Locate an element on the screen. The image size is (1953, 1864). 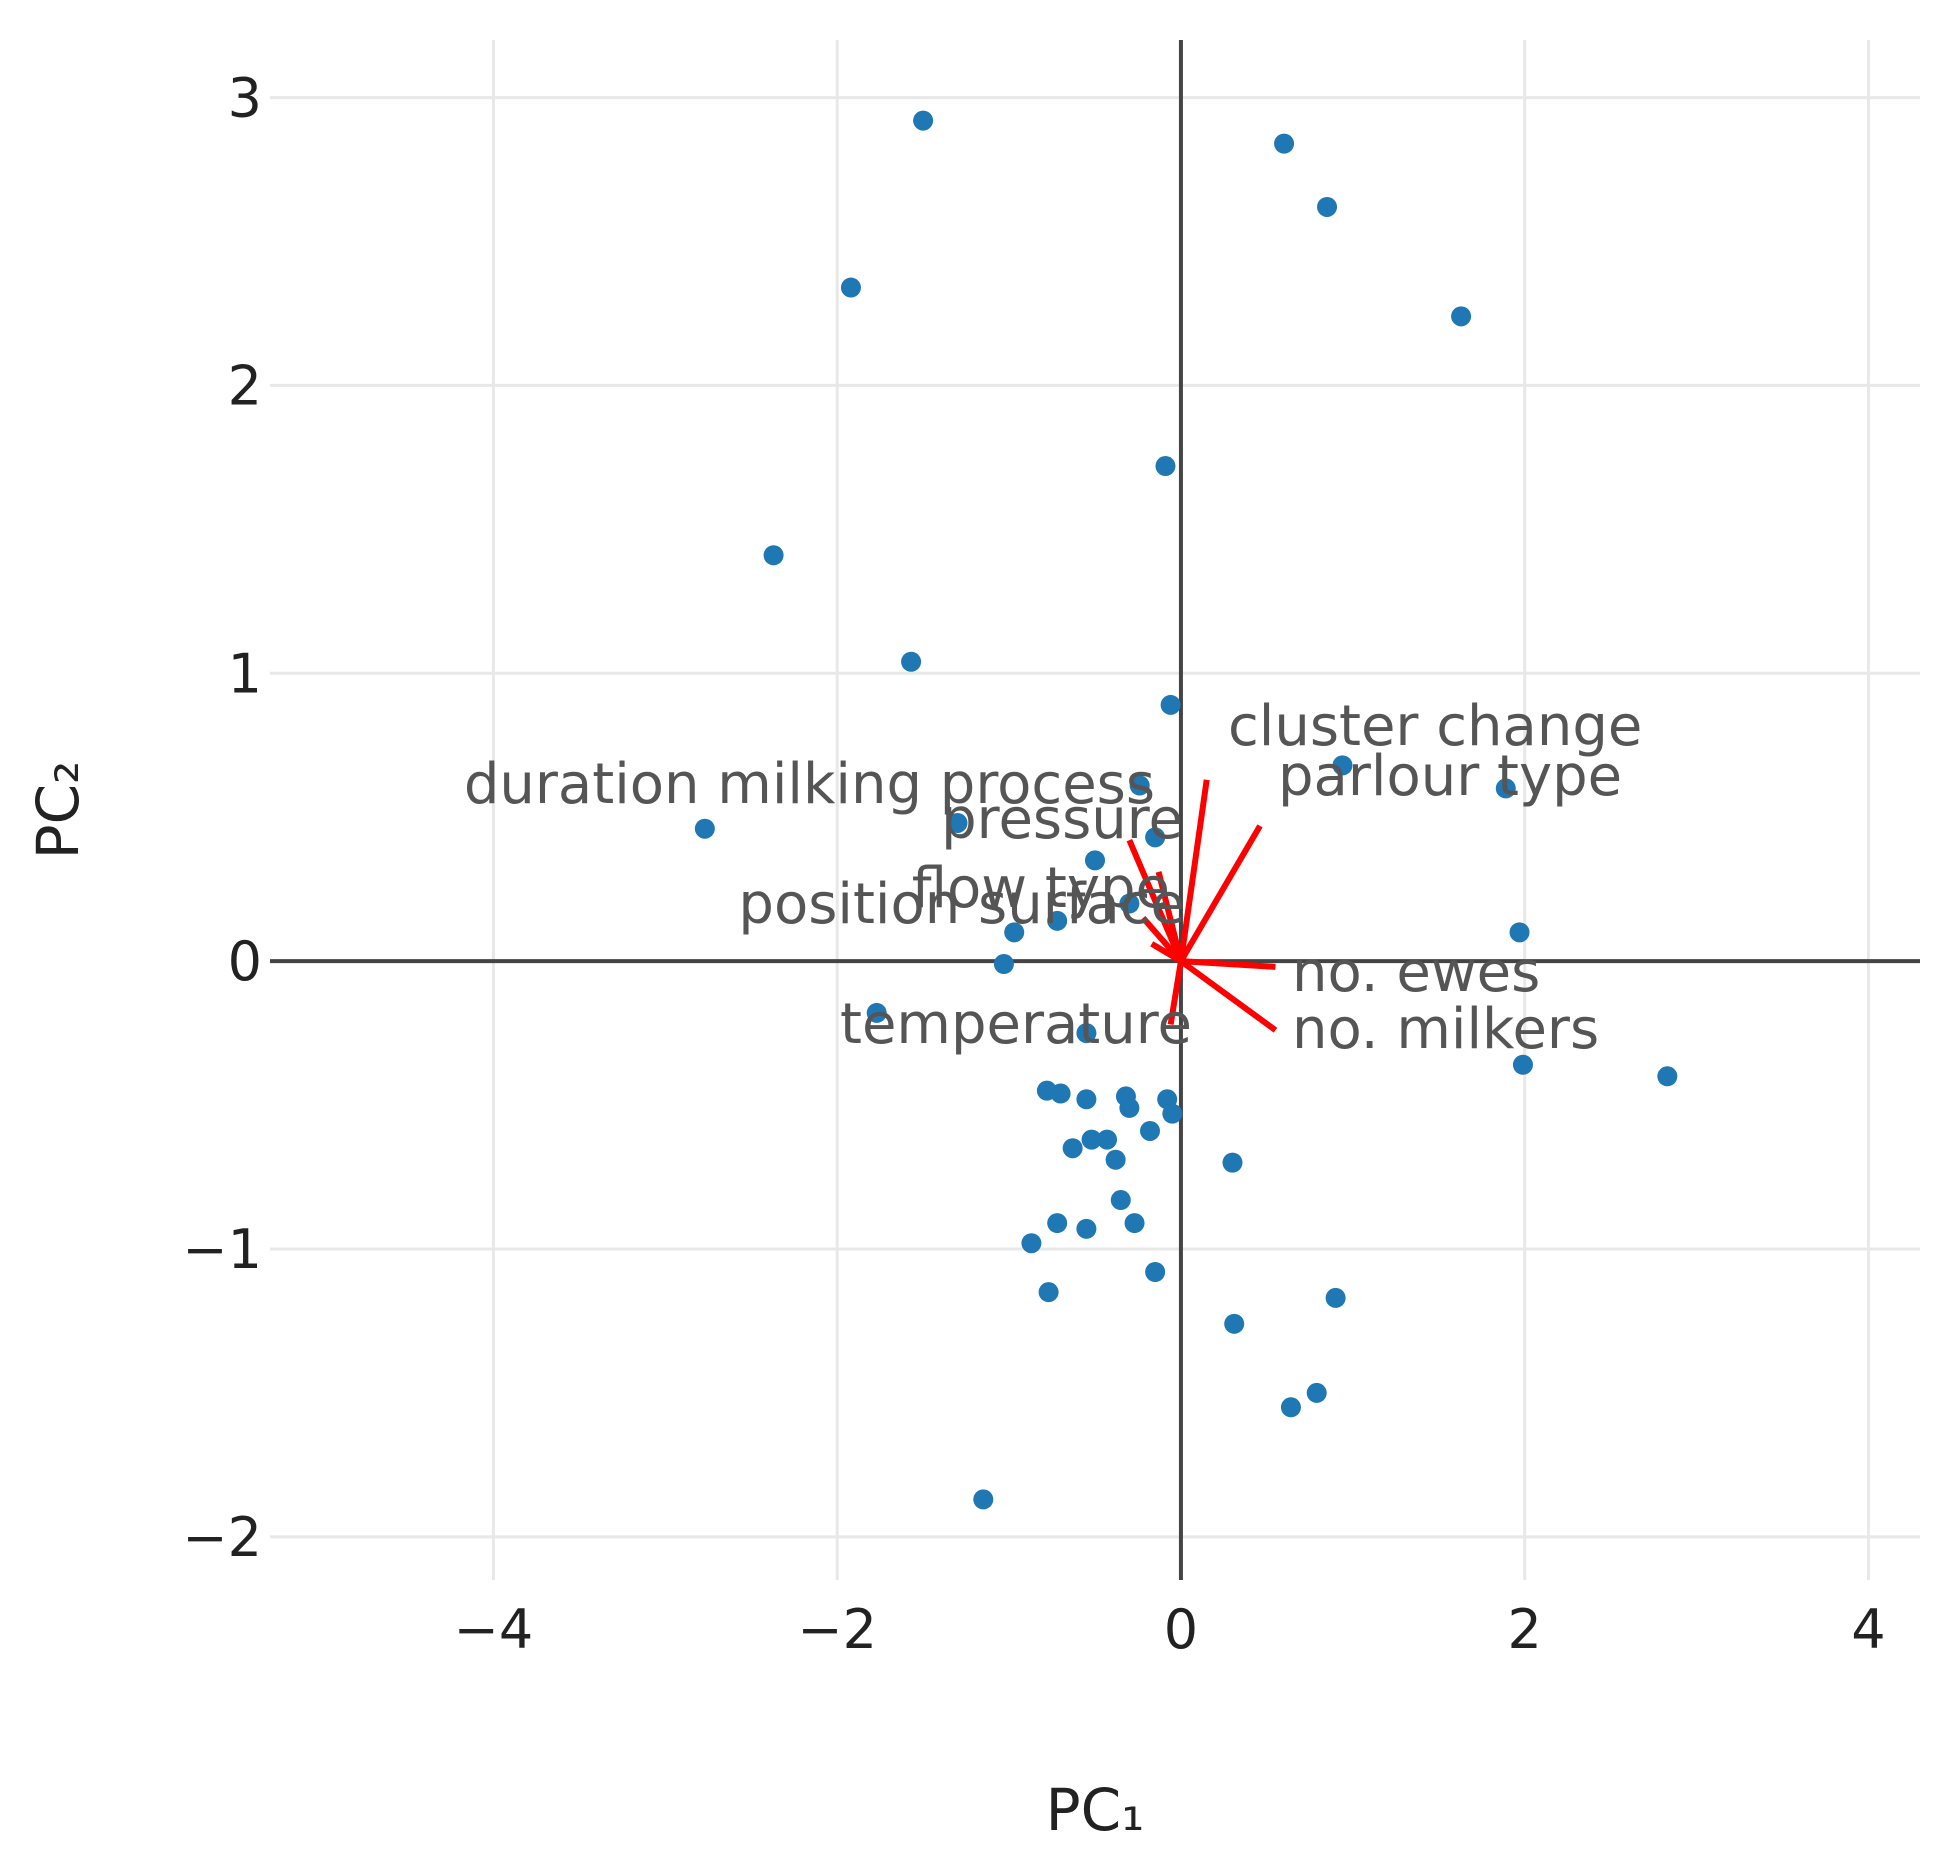
y-tick-label: −1 is located at coordinates (222, 1249).